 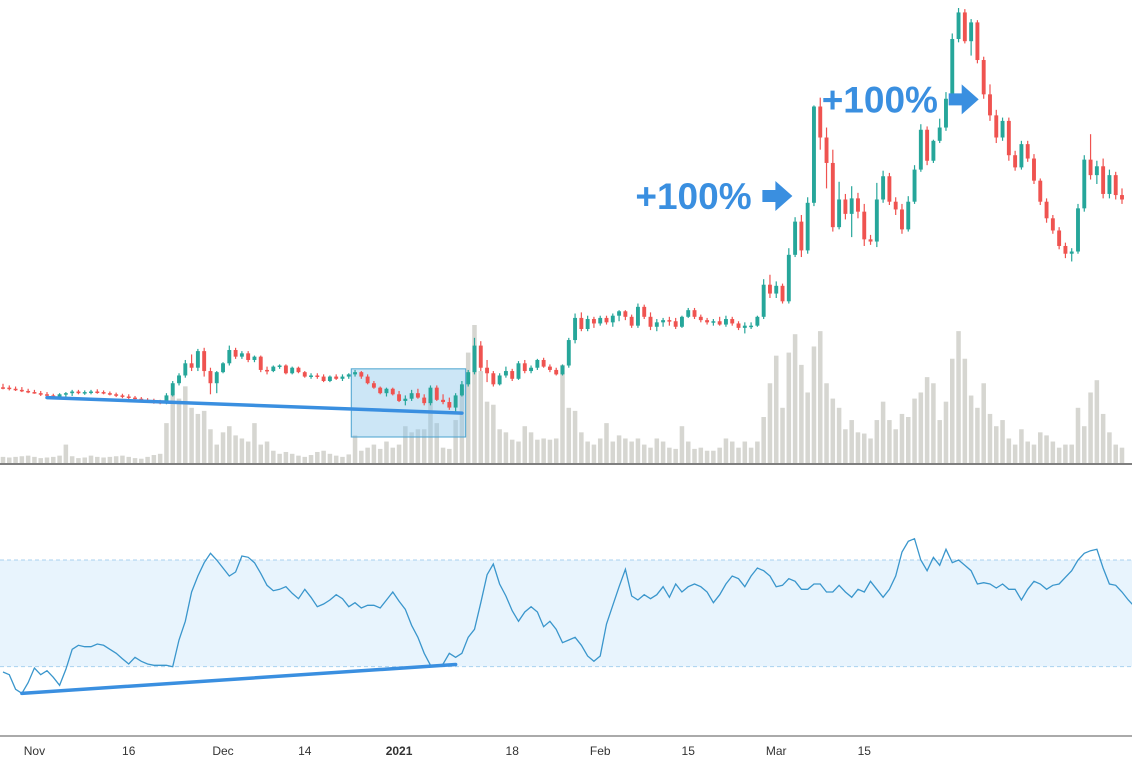 What do you see at coordinates (222, 751) in the screenshot?
I see `x-tick-label: Dec` at bounding box center [222, 751].